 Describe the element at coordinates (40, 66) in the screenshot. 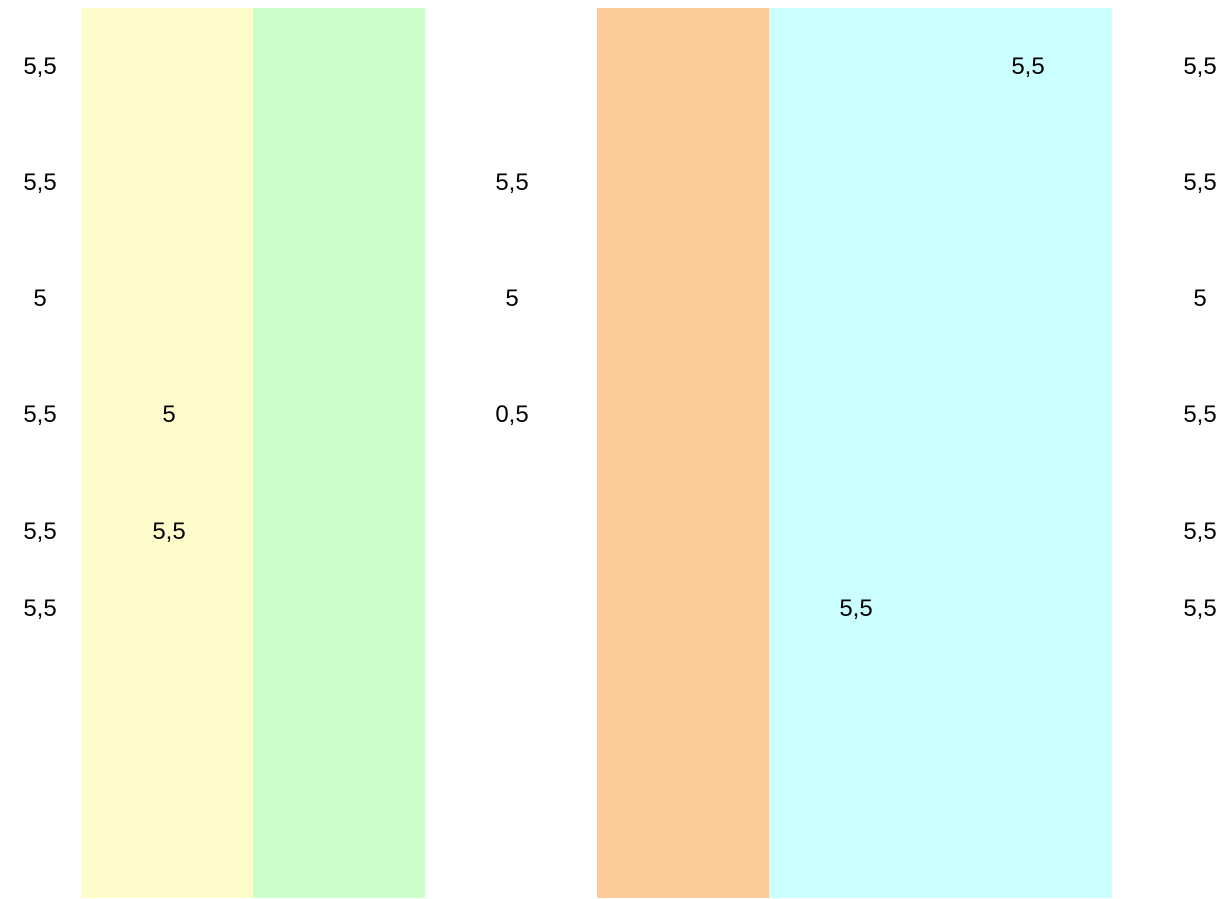

I see `left-cell-1: 5,5` at that location.